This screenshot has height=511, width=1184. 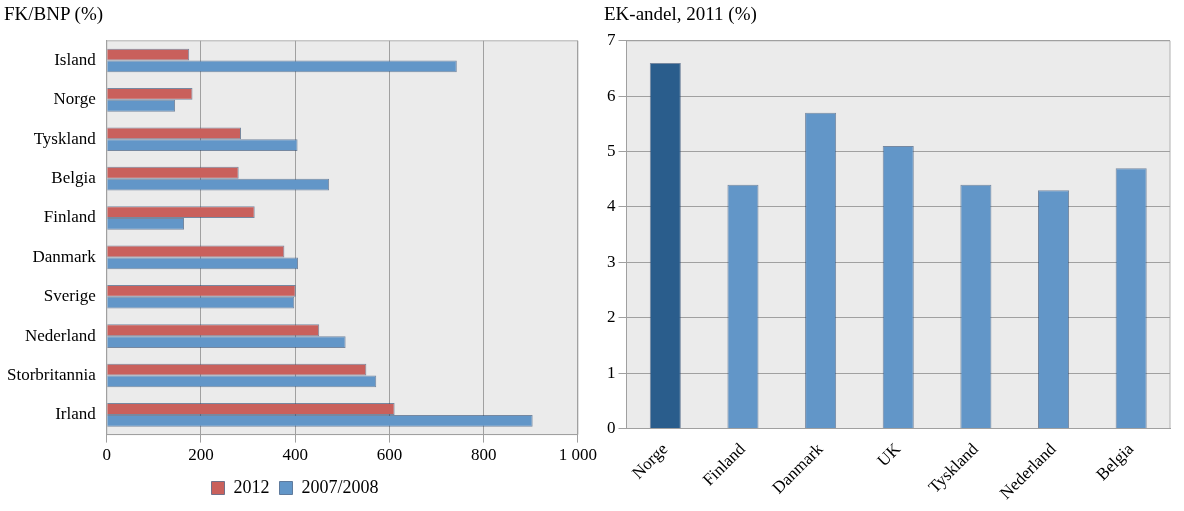 I want to click on y-tick-label: 3, so click(x=611, y=261).